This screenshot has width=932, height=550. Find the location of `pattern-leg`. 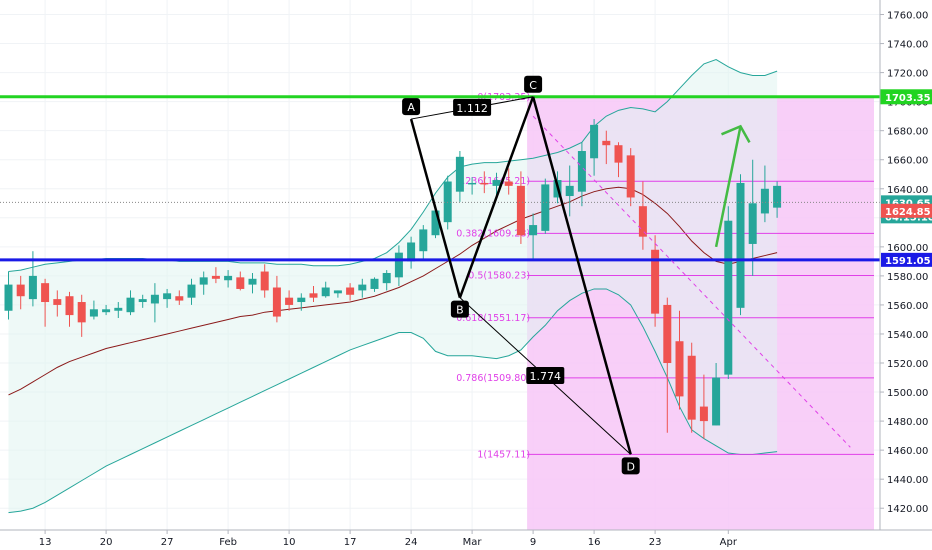

pattern-leg is located at coordinates (435, 208).